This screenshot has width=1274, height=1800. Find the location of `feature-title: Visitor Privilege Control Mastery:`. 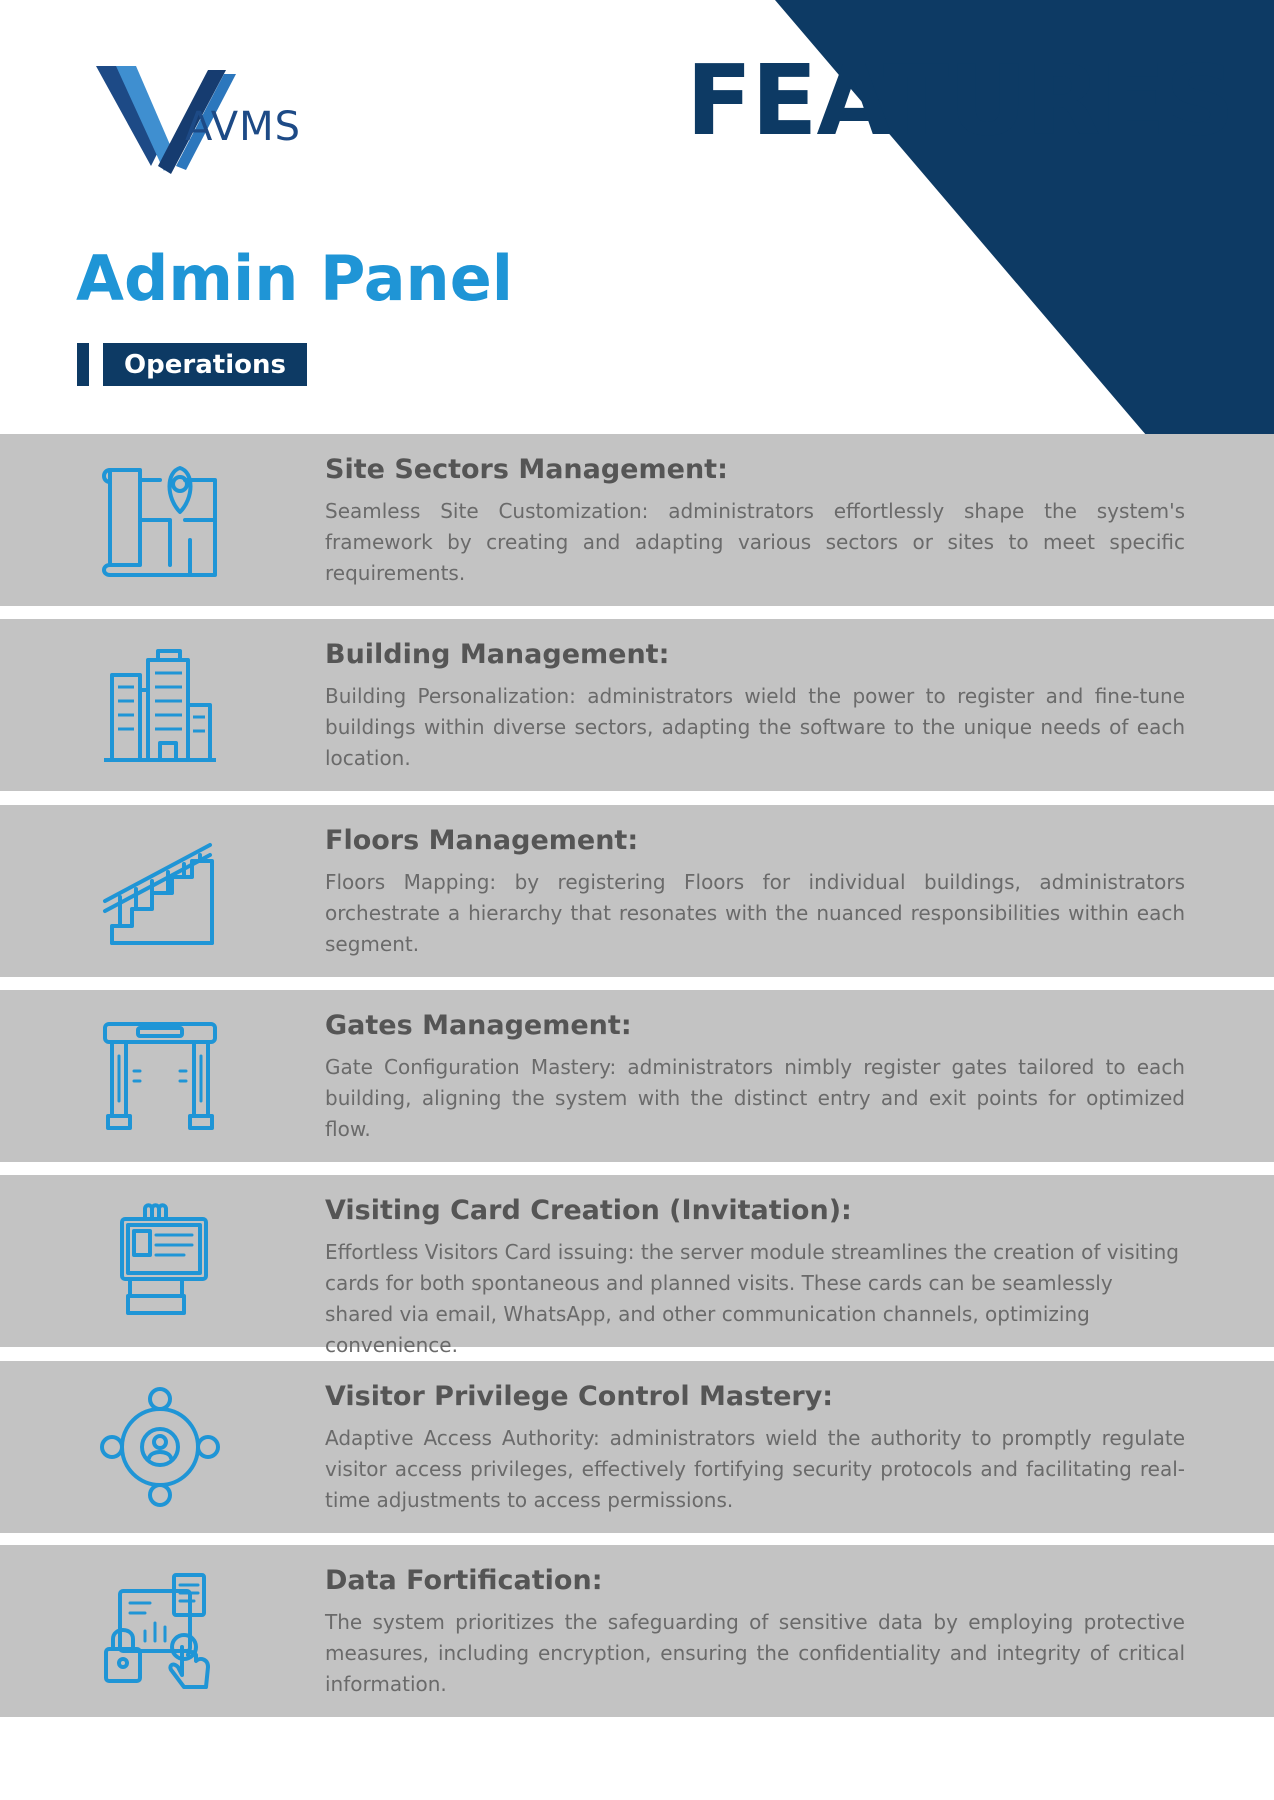

feature-title: Visitor Privilege Control Mastery: is located at coordinates (579, 1396).